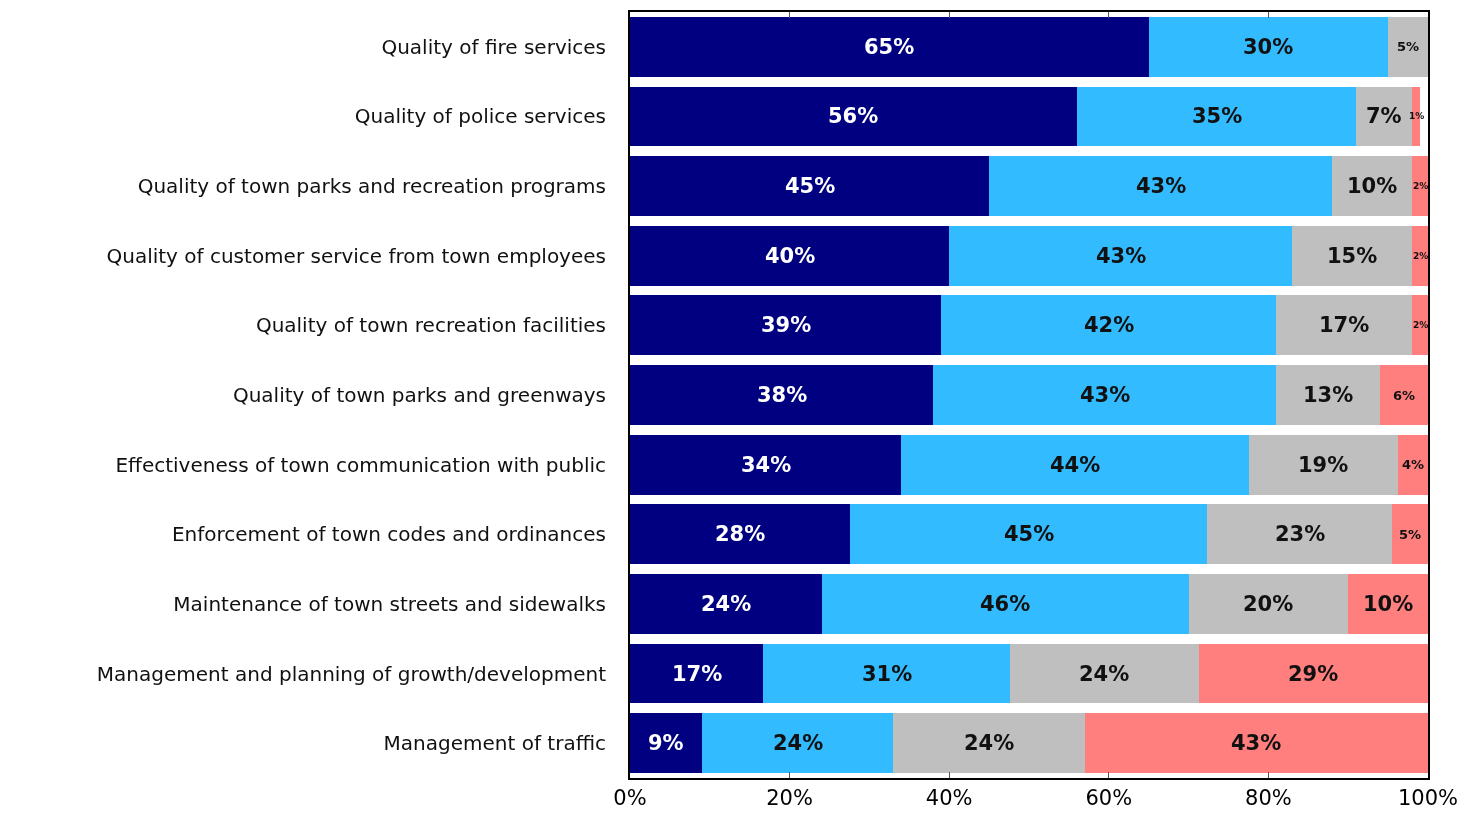 The height and width of the screenshot is (822, 1478). What do you see at coordinates (356, 255) in the screenshot?
I see `y-tick-label: Quality of customer service from town employees` at bounding box center [356, 255].